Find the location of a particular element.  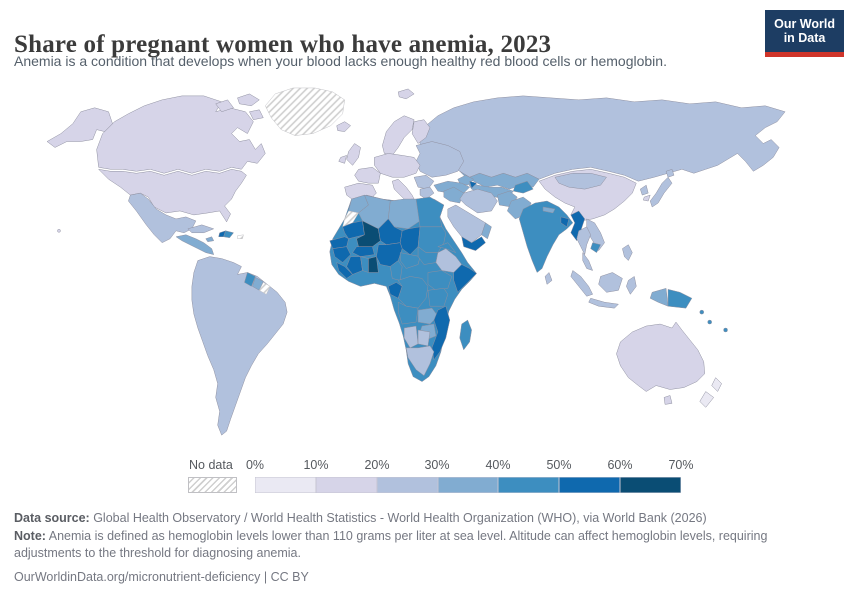

country-alaska is located at coordinates (79, 127).